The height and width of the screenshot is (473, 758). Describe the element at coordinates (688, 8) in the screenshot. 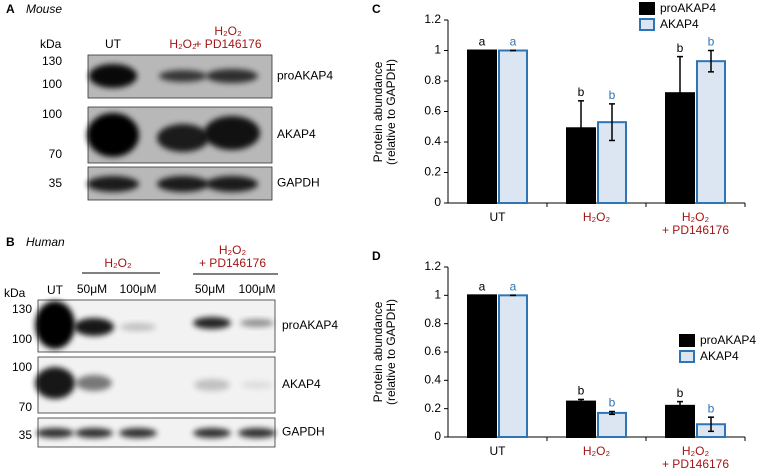

I see `legend-label: proAKAP4` at that location.